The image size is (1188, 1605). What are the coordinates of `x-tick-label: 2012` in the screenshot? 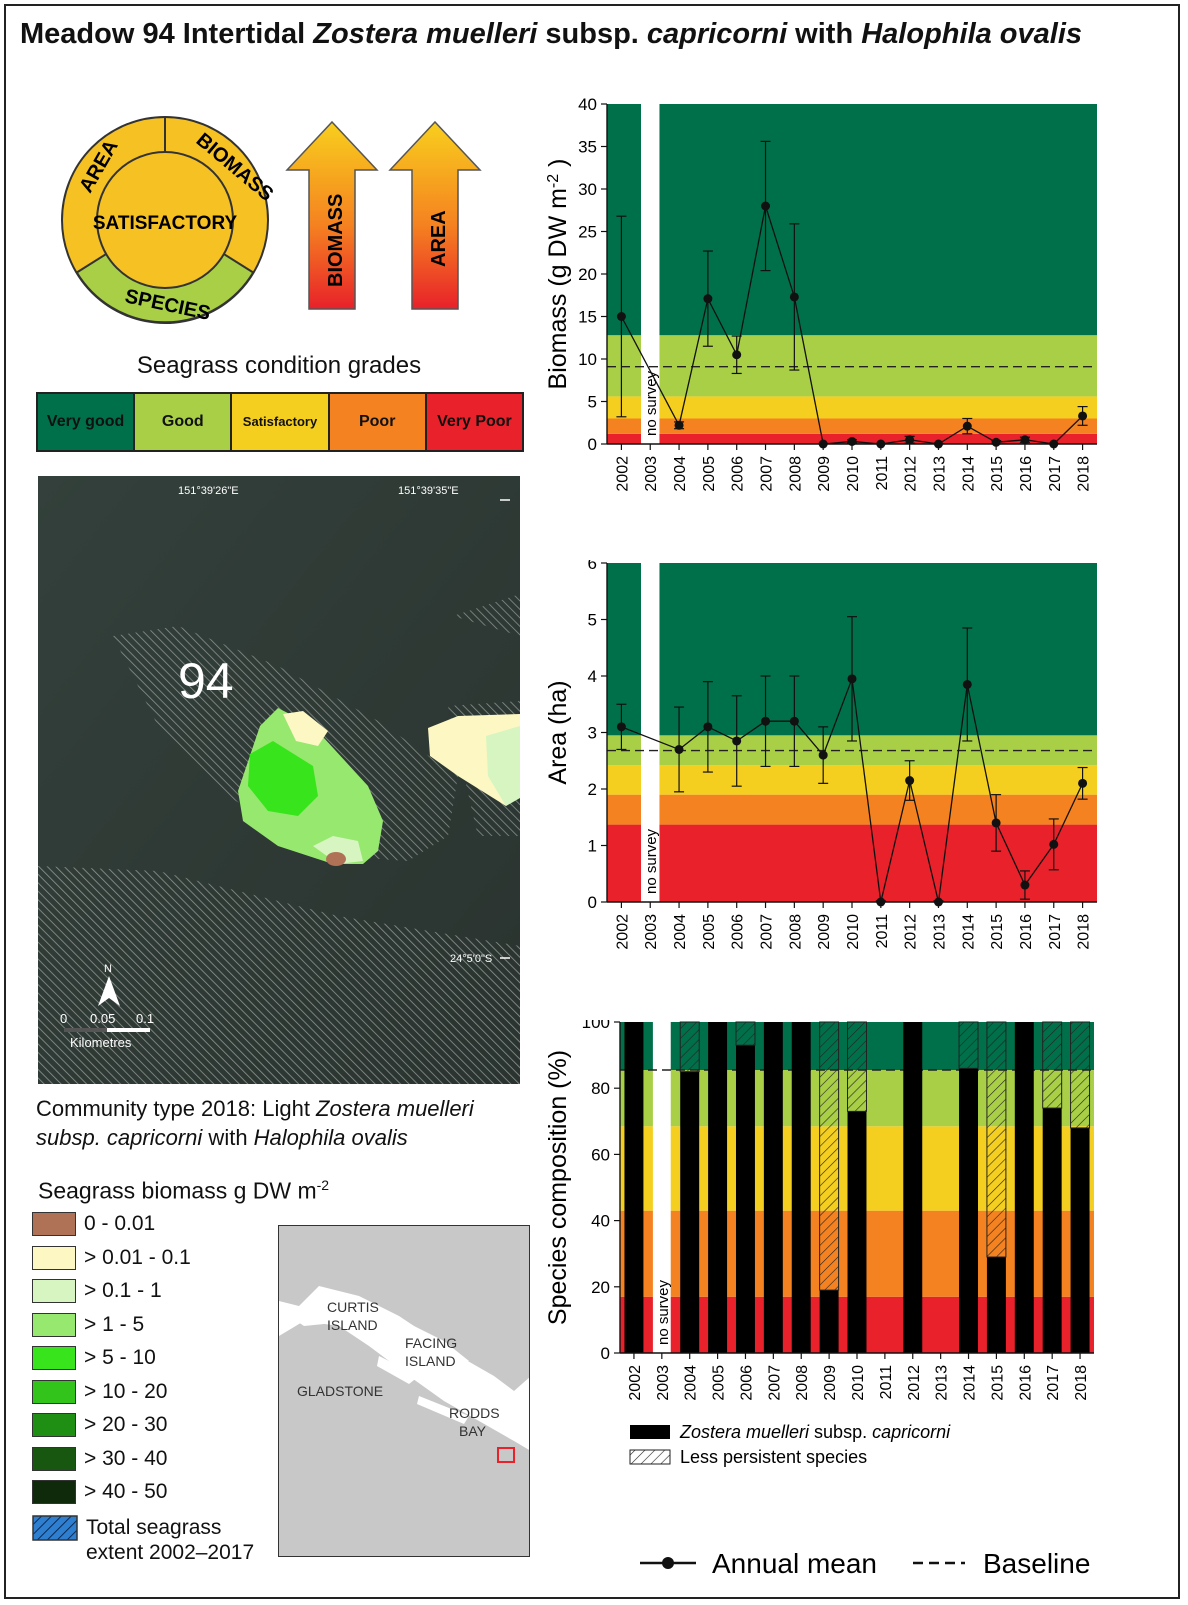 It's located at (911, 474).